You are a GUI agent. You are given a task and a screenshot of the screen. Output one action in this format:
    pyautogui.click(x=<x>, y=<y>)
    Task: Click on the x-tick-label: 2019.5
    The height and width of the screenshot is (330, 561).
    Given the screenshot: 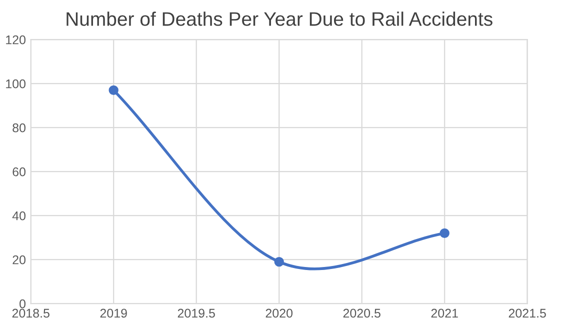 What is the action you would take?
    pyautogui.click(x=196, y=313)
    